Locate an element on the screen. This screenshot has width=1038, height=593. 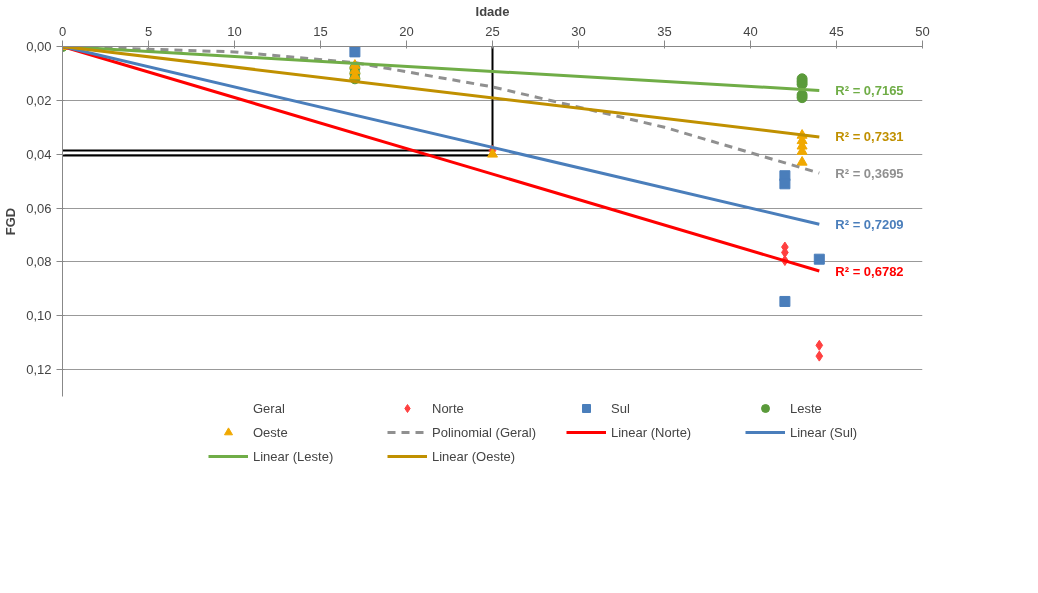
annotation: R² = 0,7165 is located at coordinates (869, 90).